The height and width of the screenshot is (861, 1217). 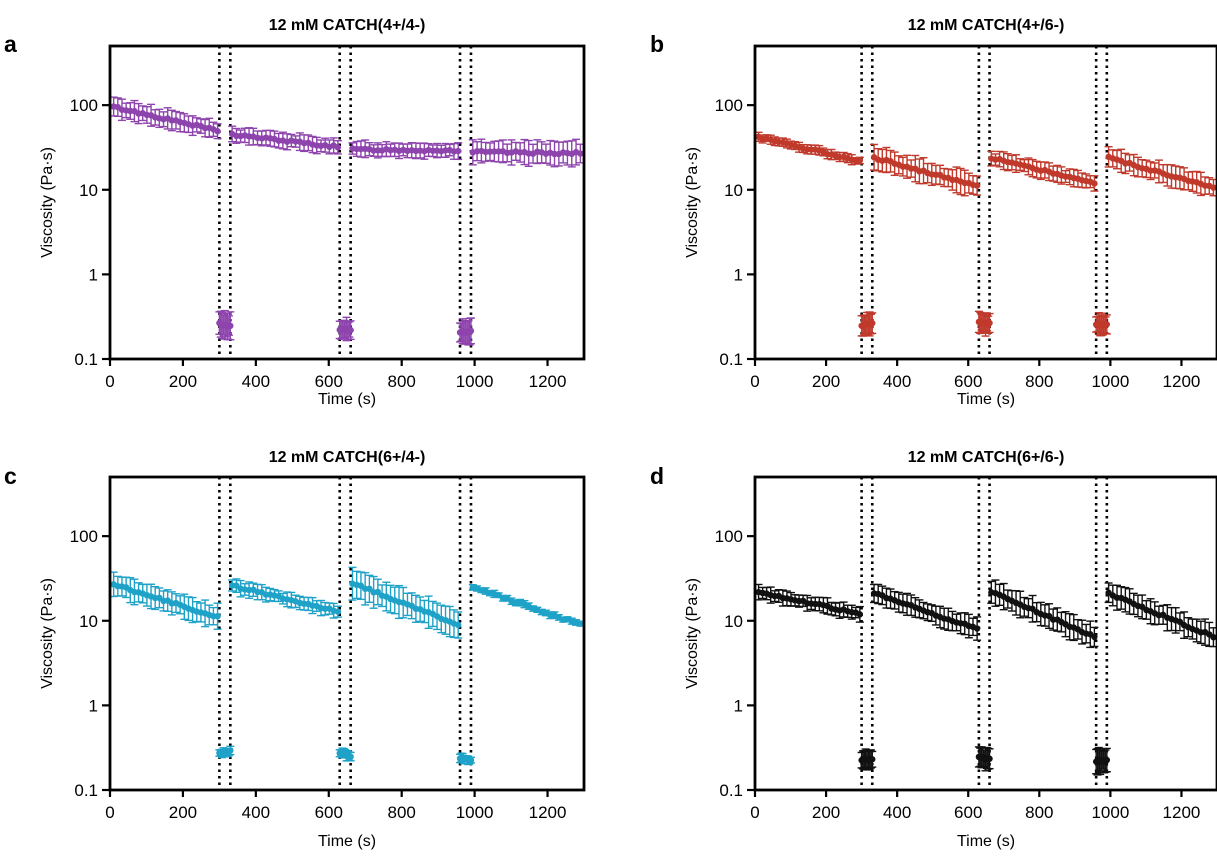 I want to click on chart-title: 12 mM CATCH(6+/6-), so click(x=986, y=457).